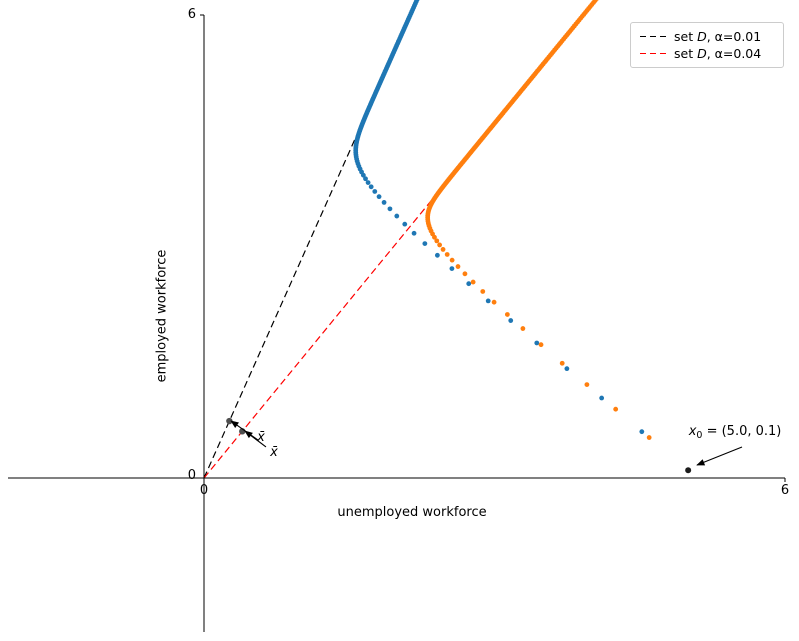 Image resolution: width=799 pixels, height=641 pixels. Describe the element at coordinates (191, 475) in the screenshot. I see `y-axis-ticklabel-0: 0` at that location.